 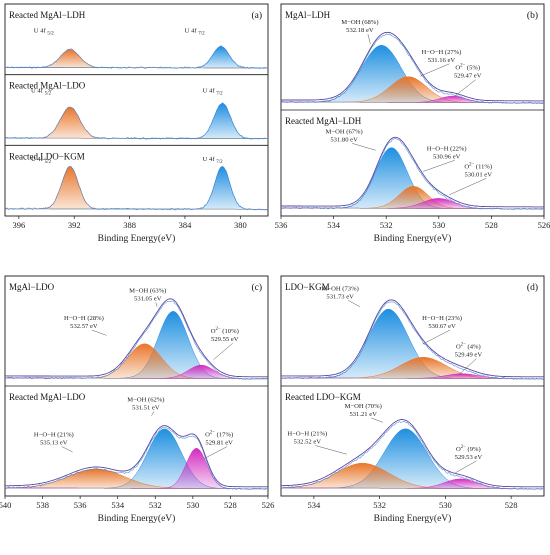 I want to click on panel-letter: (b), so click(x=532, y=15).